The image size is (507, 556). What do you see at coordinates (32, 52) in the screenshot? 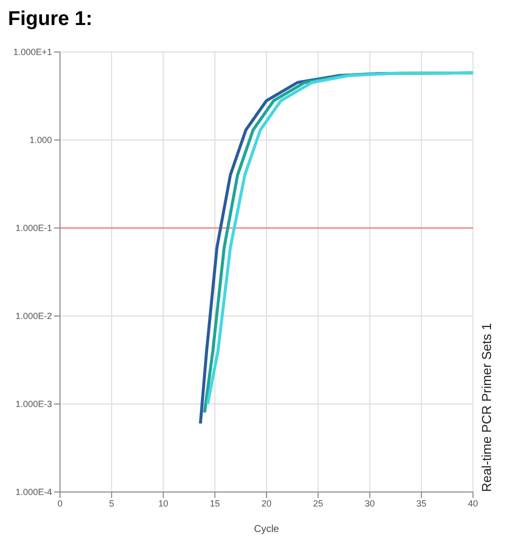
I see `y-tick-label: 1.000E+1` at bounding box center [32, 52].